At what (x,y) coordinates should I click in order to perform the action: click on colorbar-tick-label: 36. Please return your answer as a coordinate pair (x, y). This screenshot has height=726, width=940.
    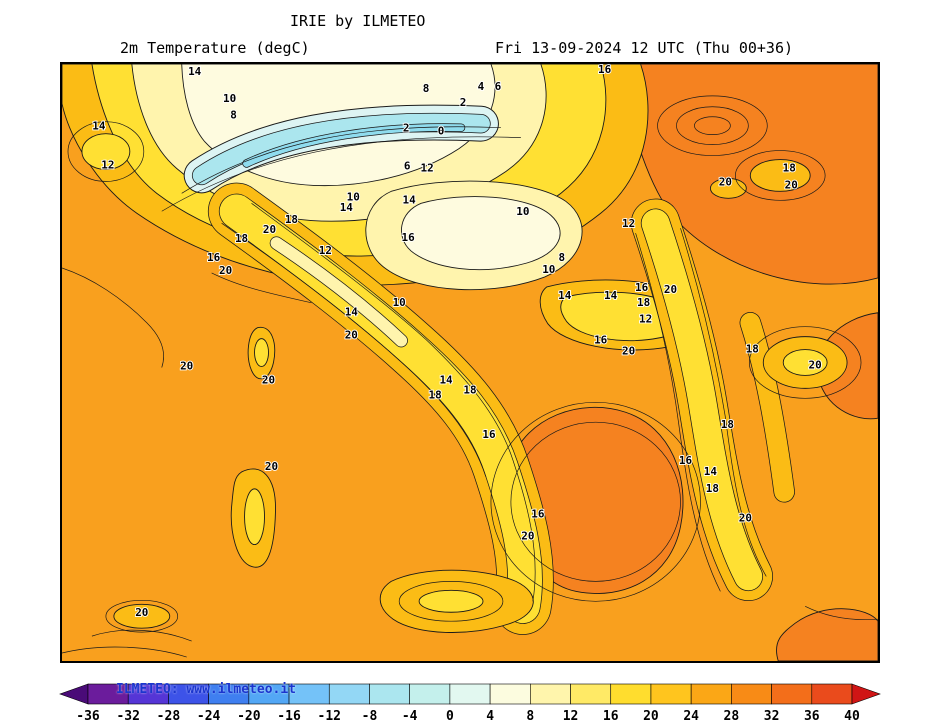
    Looking at the image, I should click on (812, 716).